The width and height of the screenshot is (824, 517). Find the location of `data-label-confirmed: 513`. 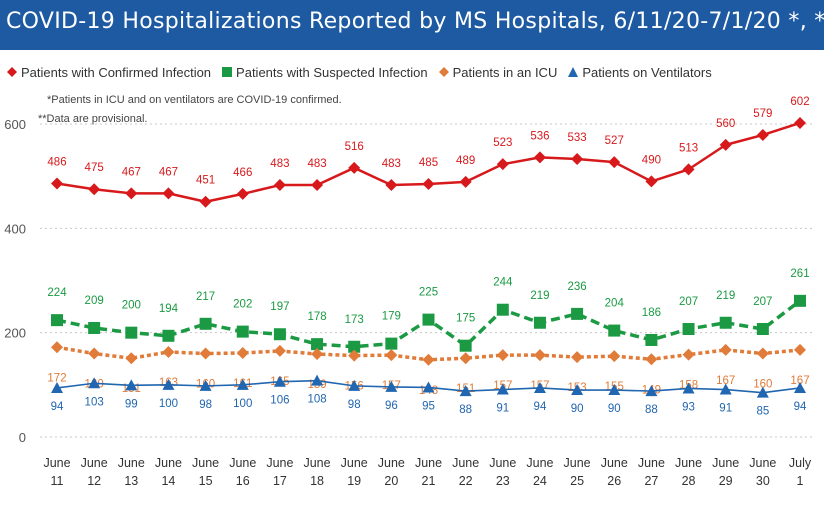

data-label-confirmed: 513 is located at coordinates (688, 148).